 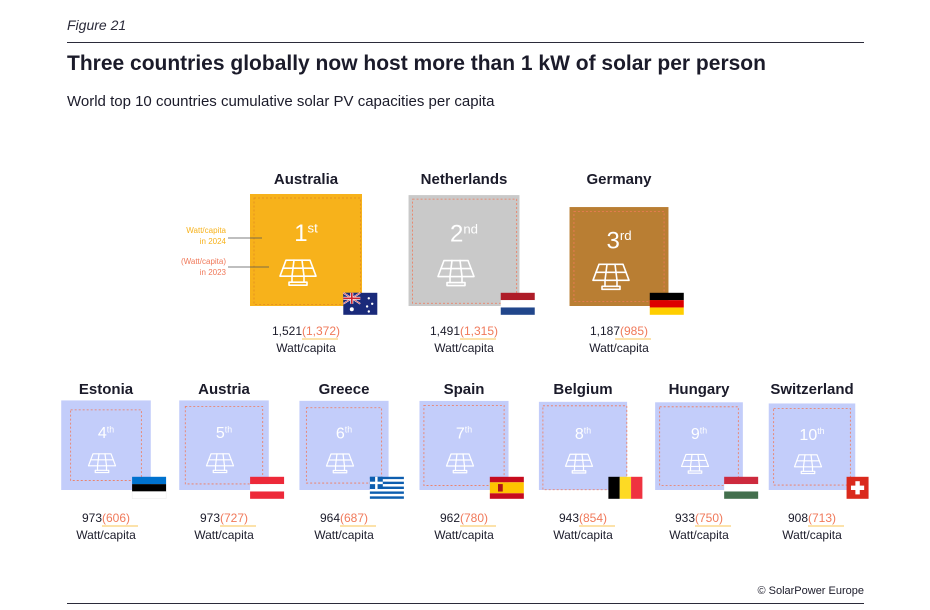 What do you see at coordinates (699, 518) in the screenshot?
I see `value-label: 933(750)` at bounding box center [699, 518].